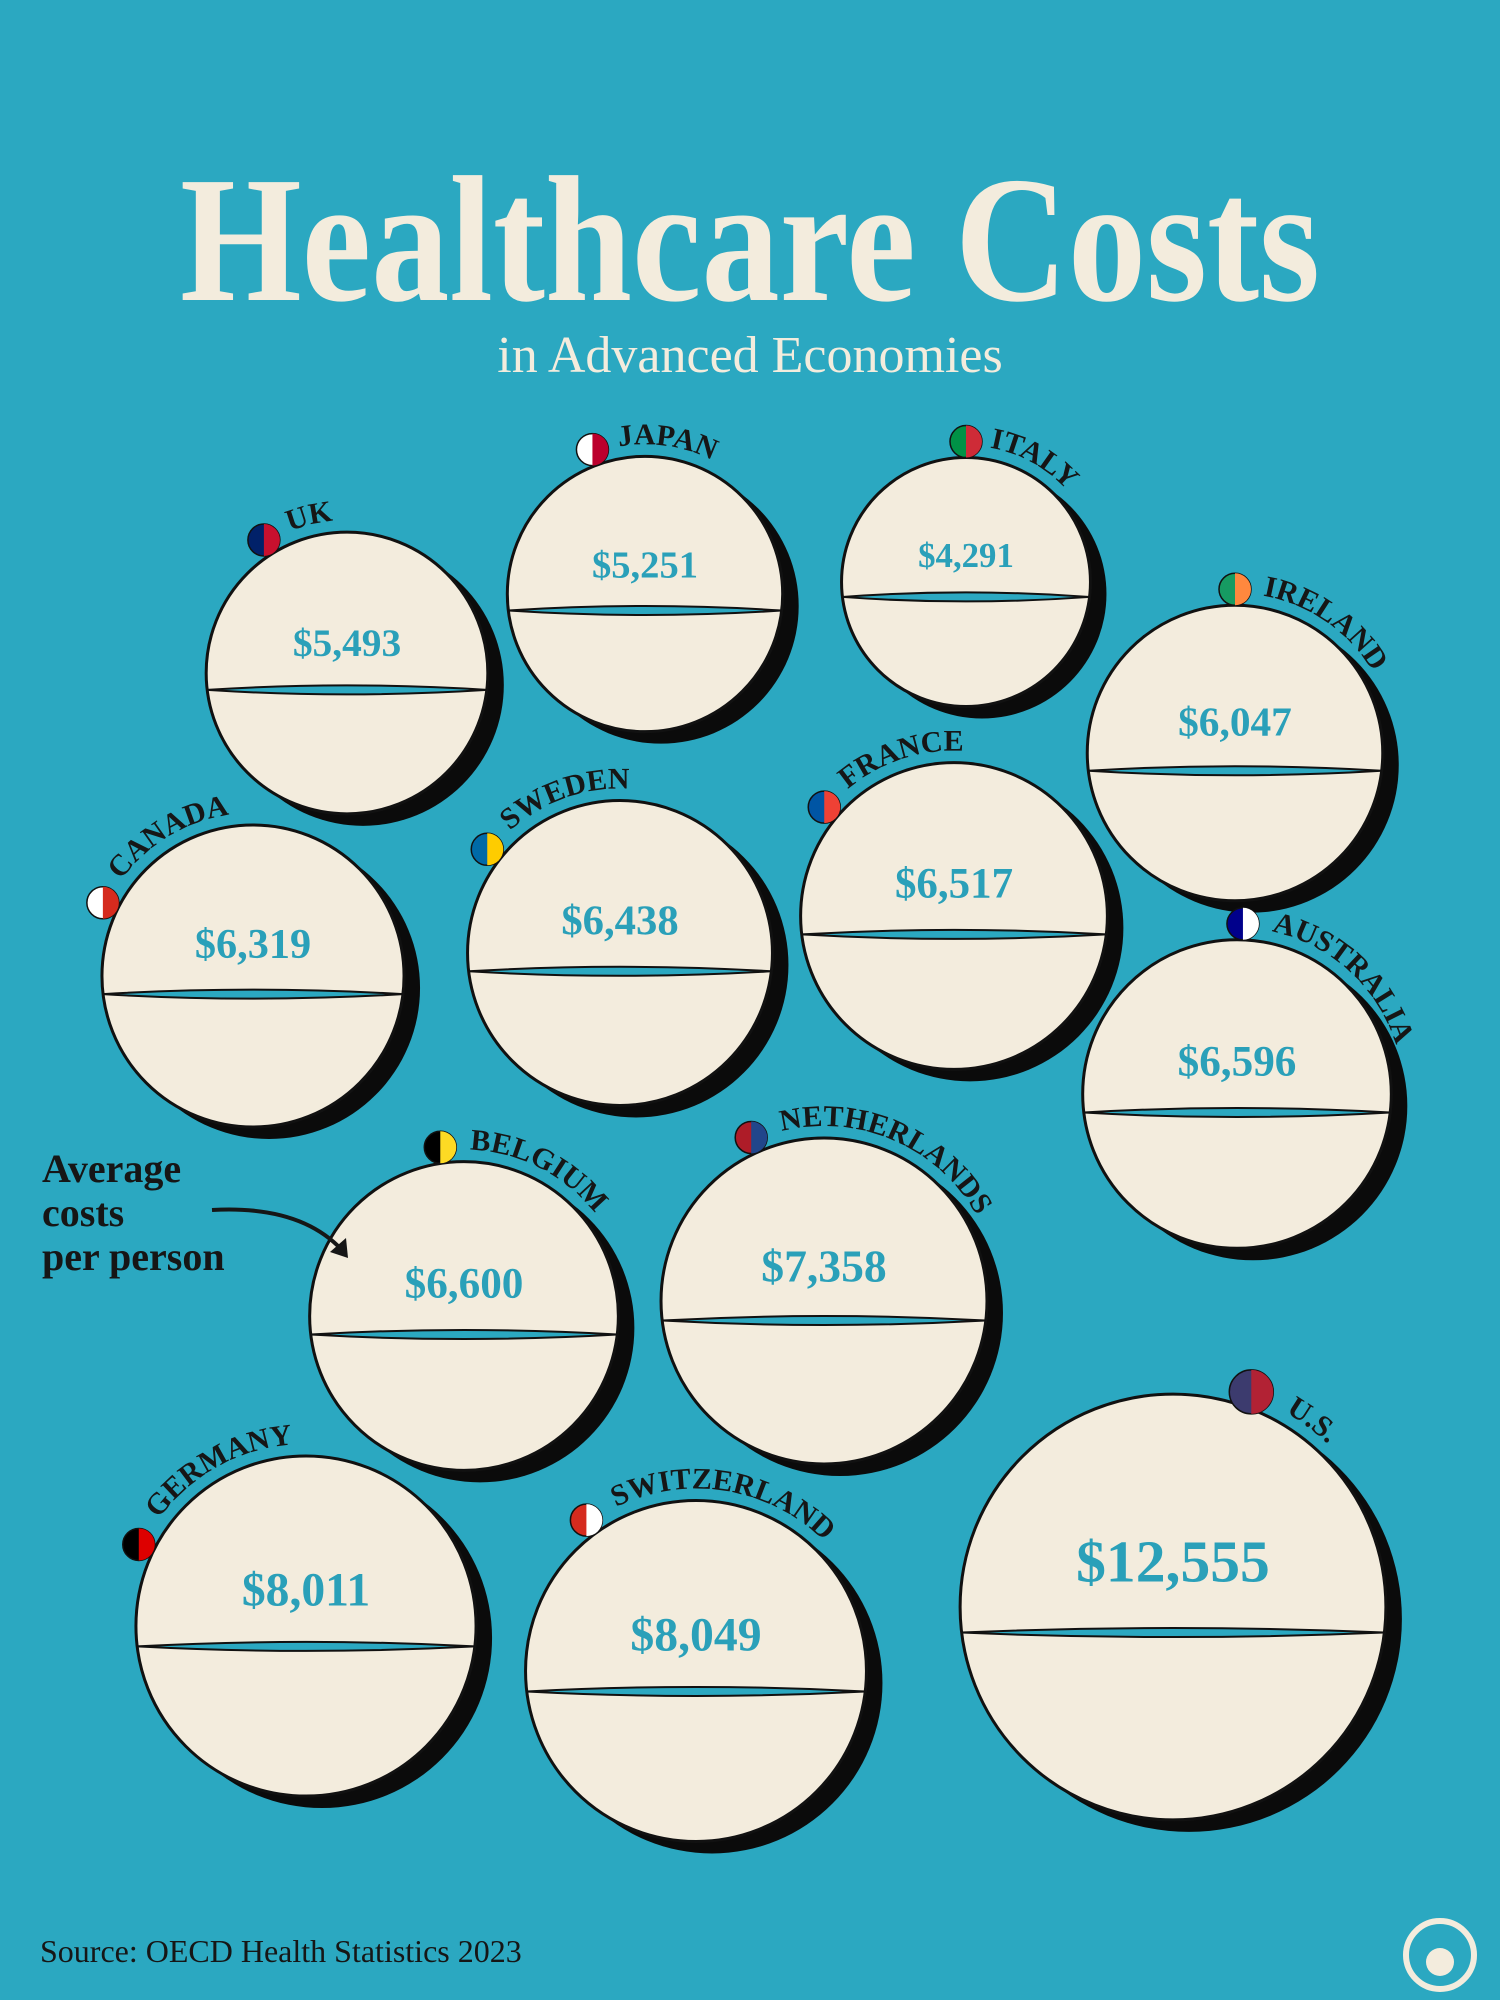  I want to click on value-label: $6,596, so click(1237, 1061).